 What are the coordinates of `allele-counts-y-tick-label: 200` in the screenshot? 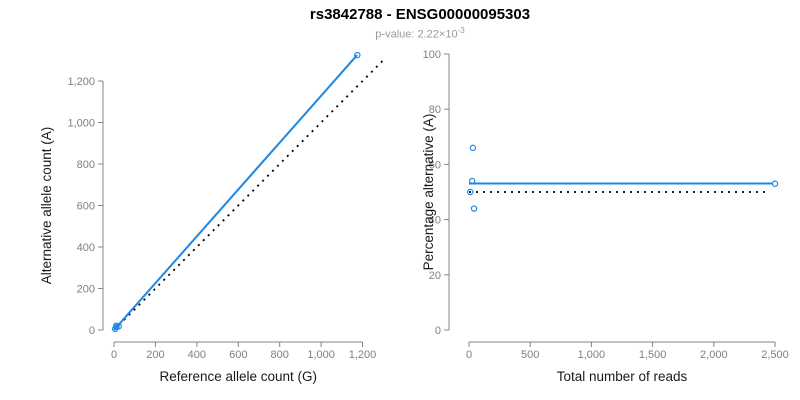 It's located at (86, 290).